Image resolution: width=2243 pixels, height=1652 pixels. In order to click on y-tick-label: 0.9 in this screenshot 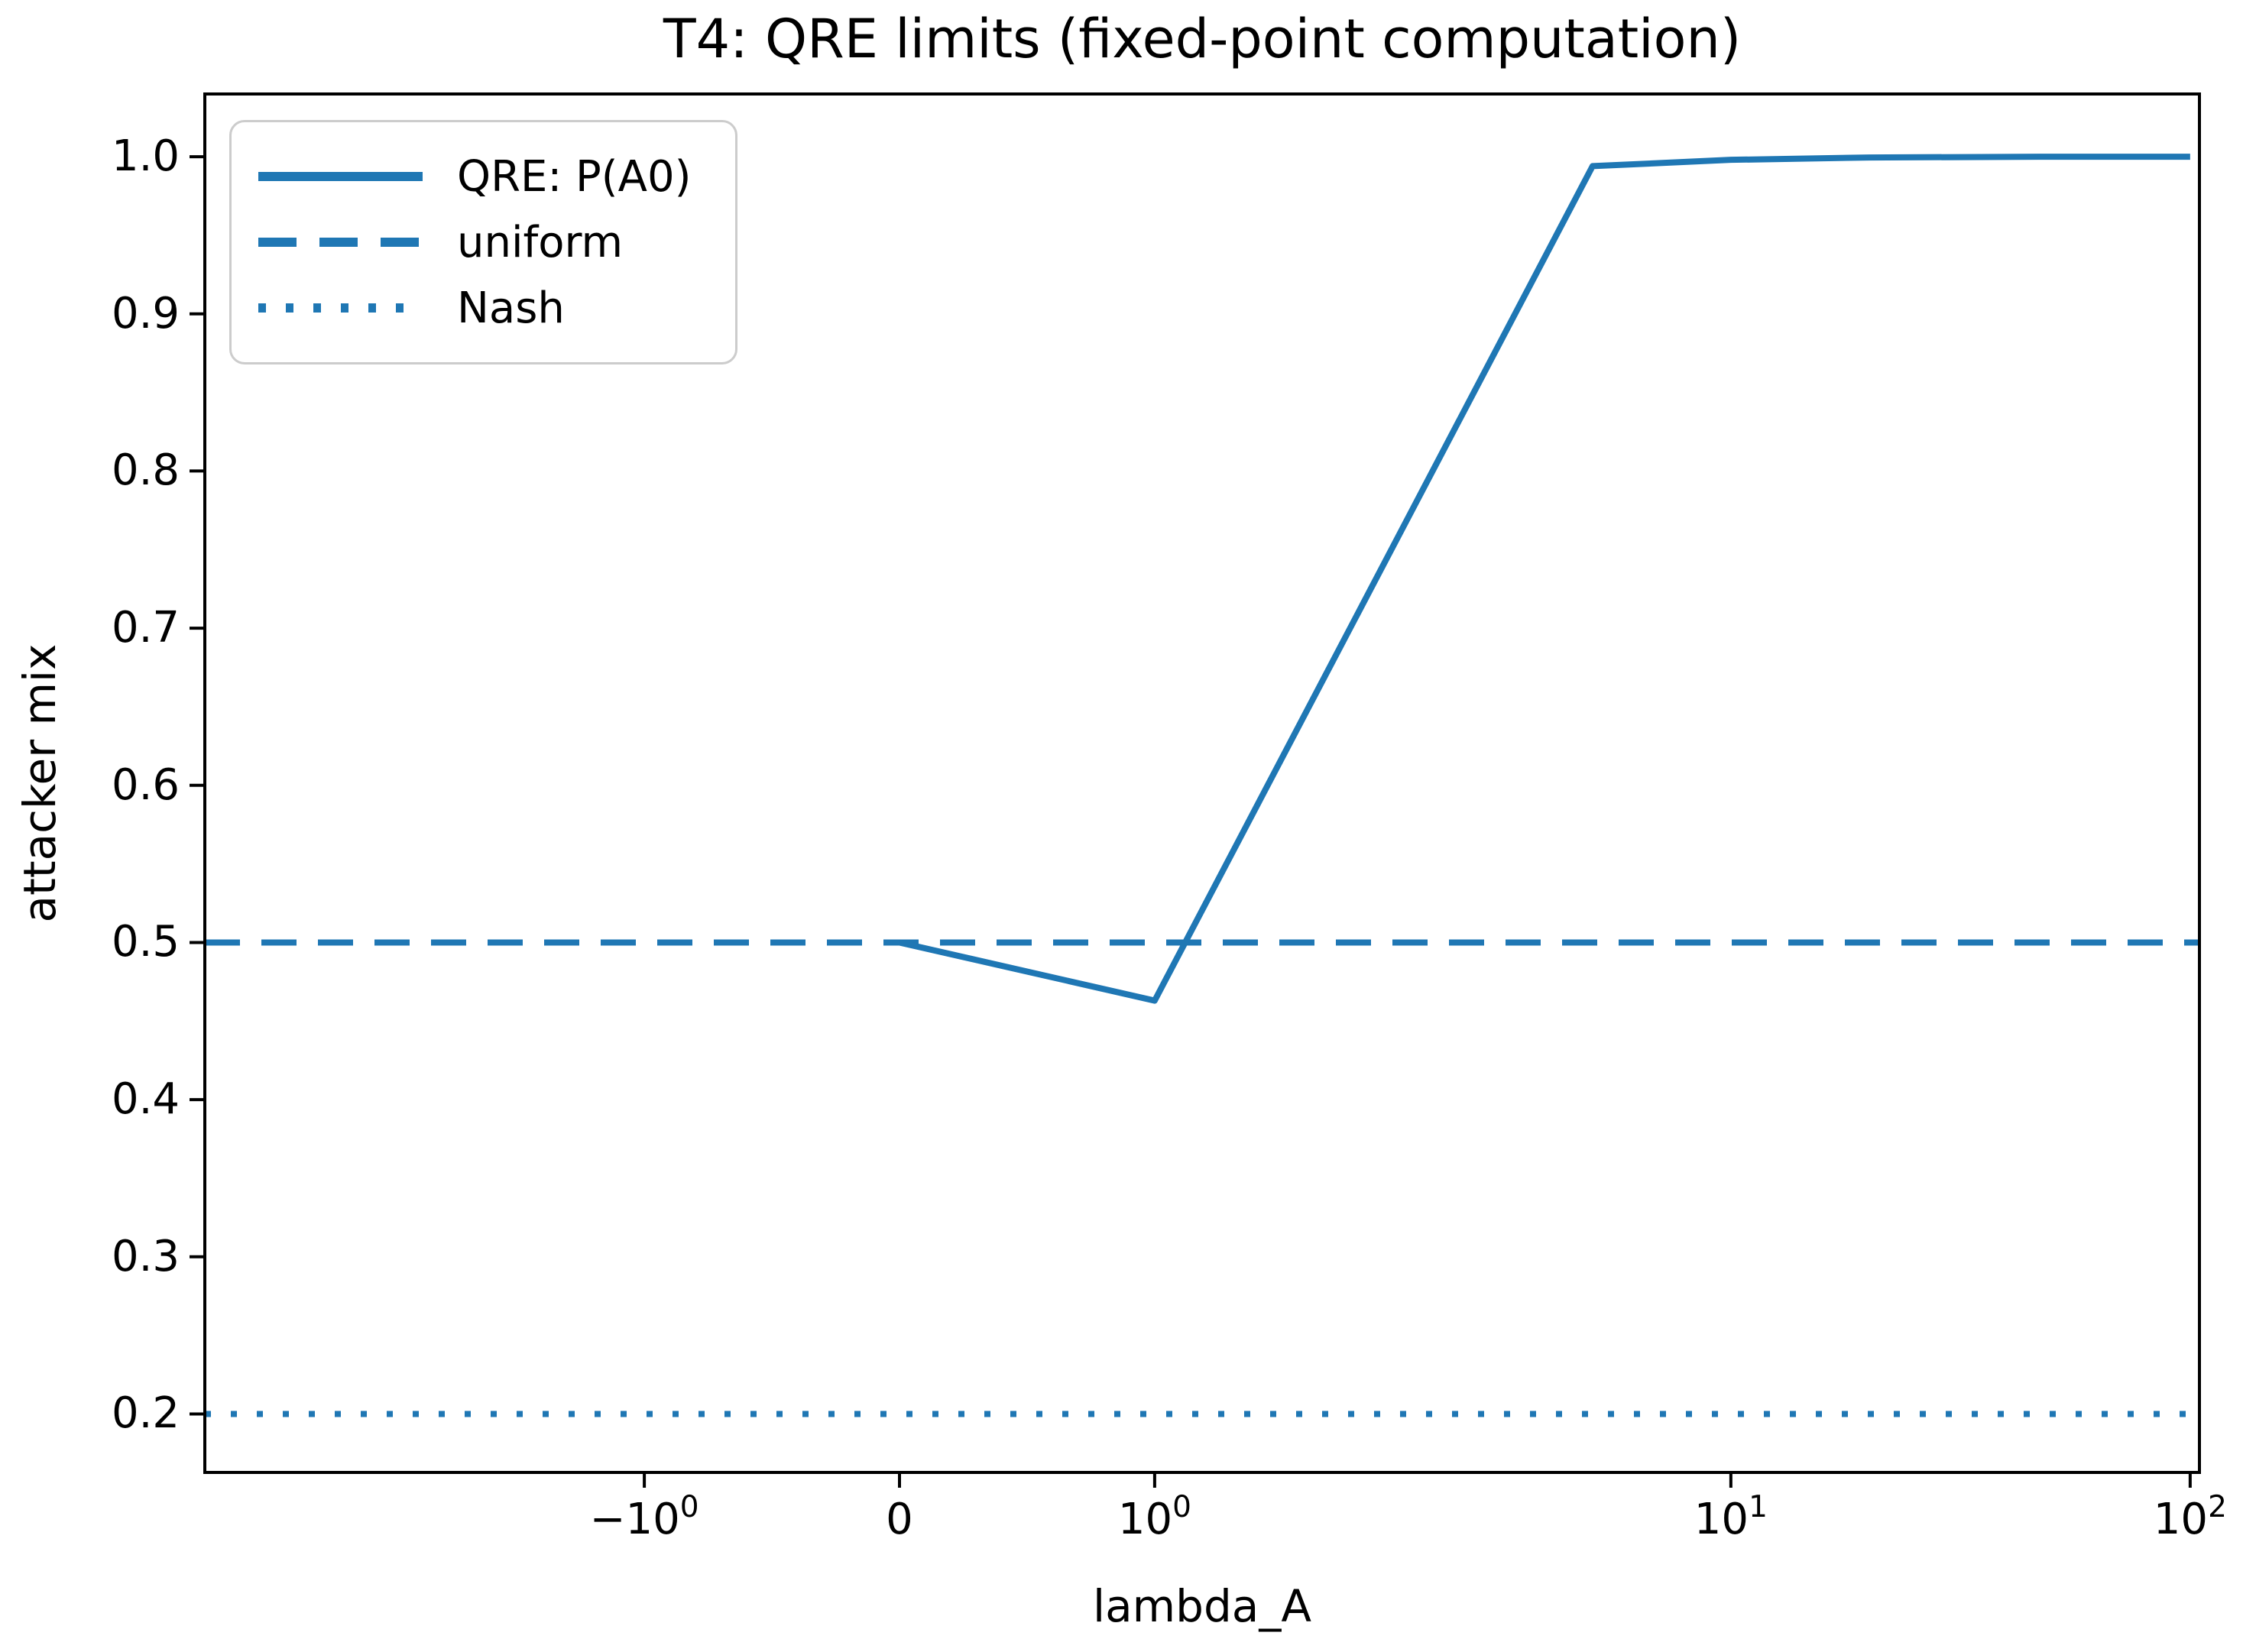, I will do `click(146, 313)`.